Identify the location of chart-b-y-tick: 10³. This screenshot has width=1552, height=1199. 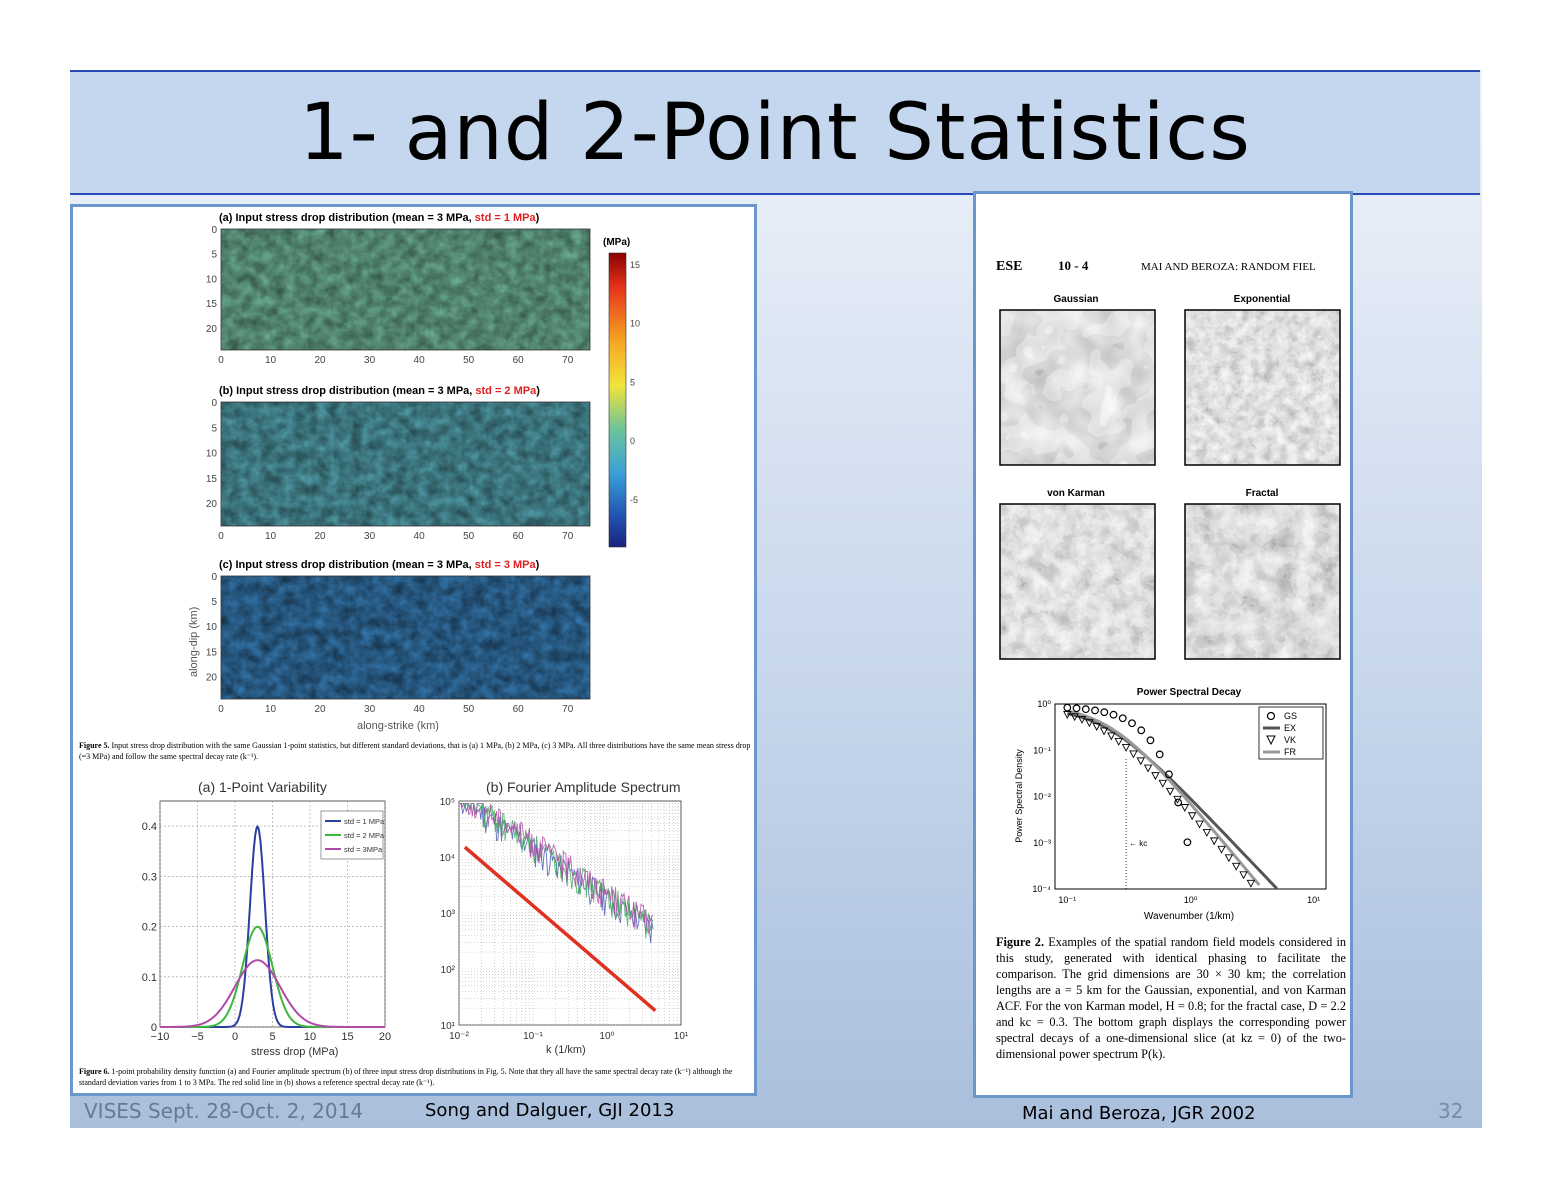
(448, 914).